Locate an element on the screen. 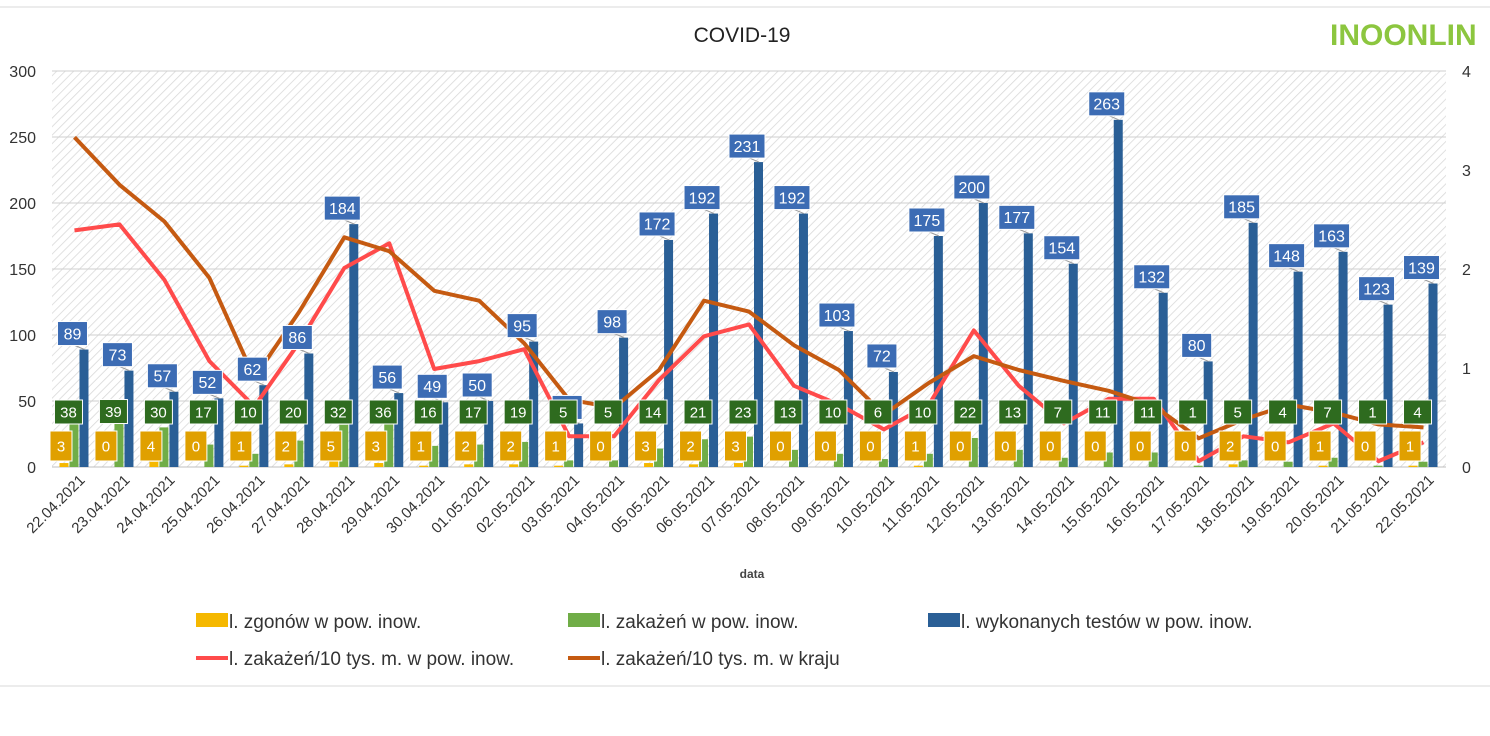 This screenshot has height=736, width=1490. tests-data-label-text: 80 is located at coordinates (1197, 346).